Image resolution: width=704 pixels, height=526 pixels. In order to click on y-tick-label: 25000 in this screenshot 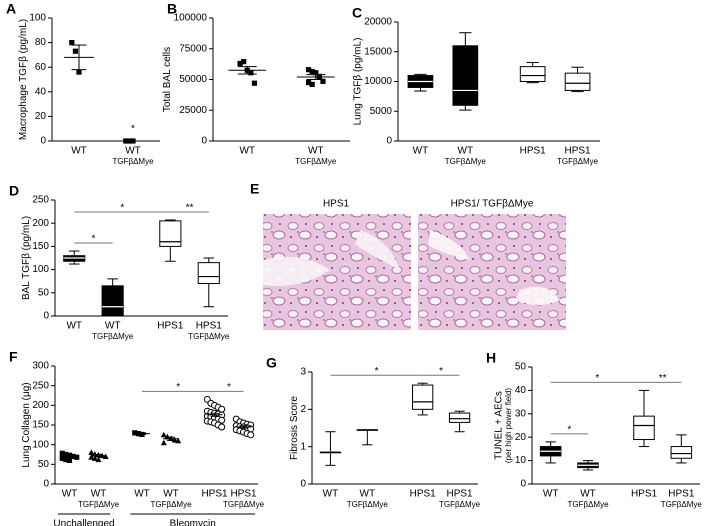, I will do `click(193, 110)`.